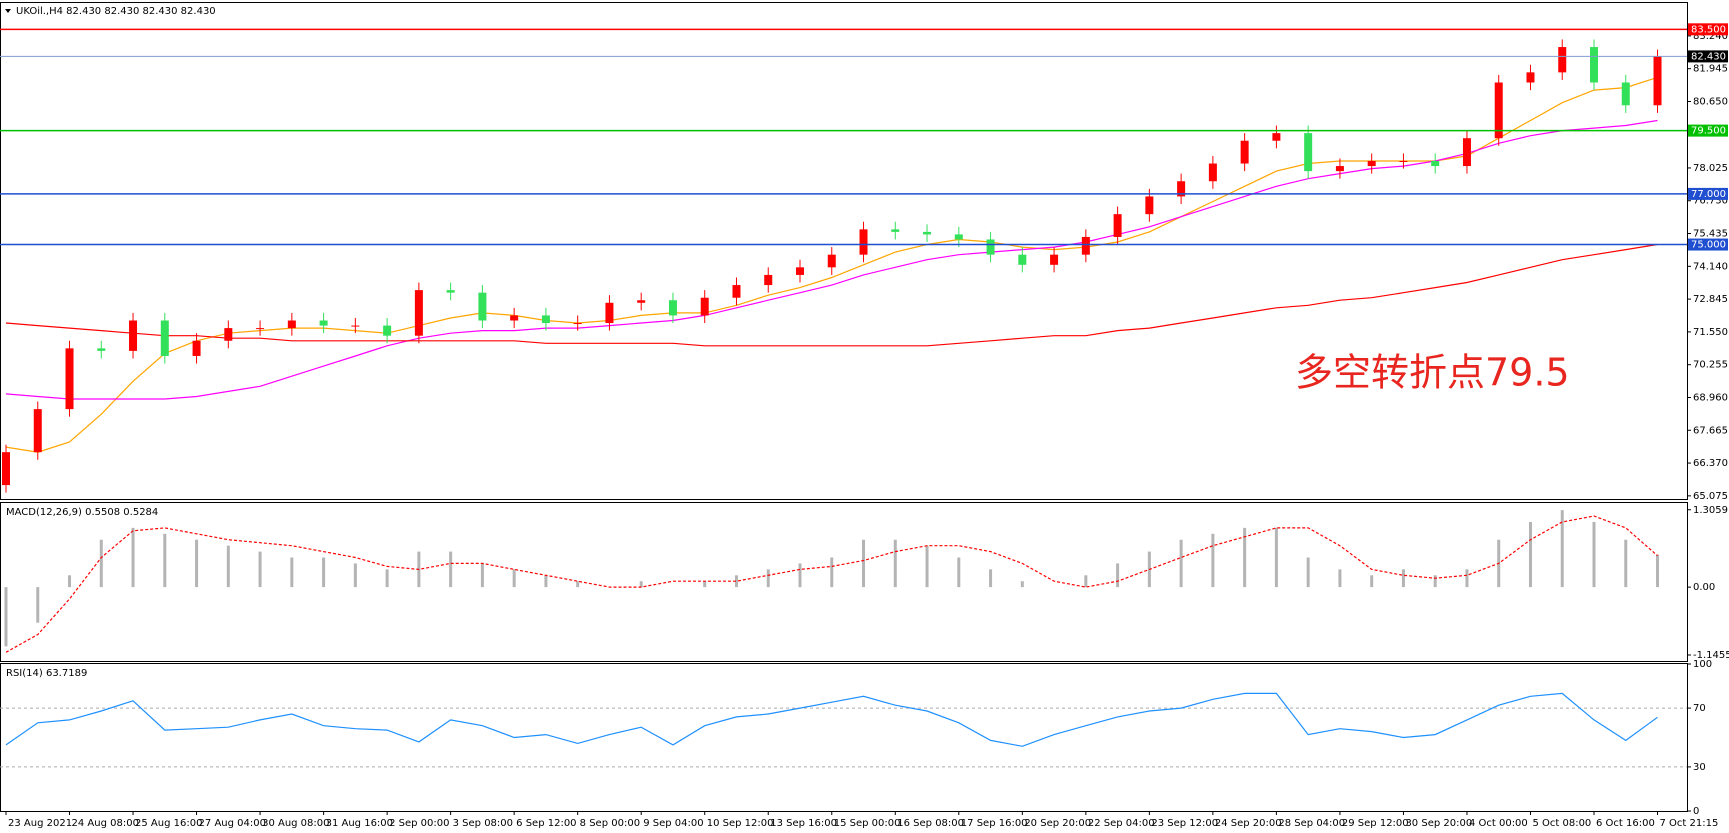 The image size is (1729, 833). What do you see at coordinates (994, 823) in the screenshot?
I see `x-tick-label: 17 Sep 16:00` at bounding box center [994, 823].